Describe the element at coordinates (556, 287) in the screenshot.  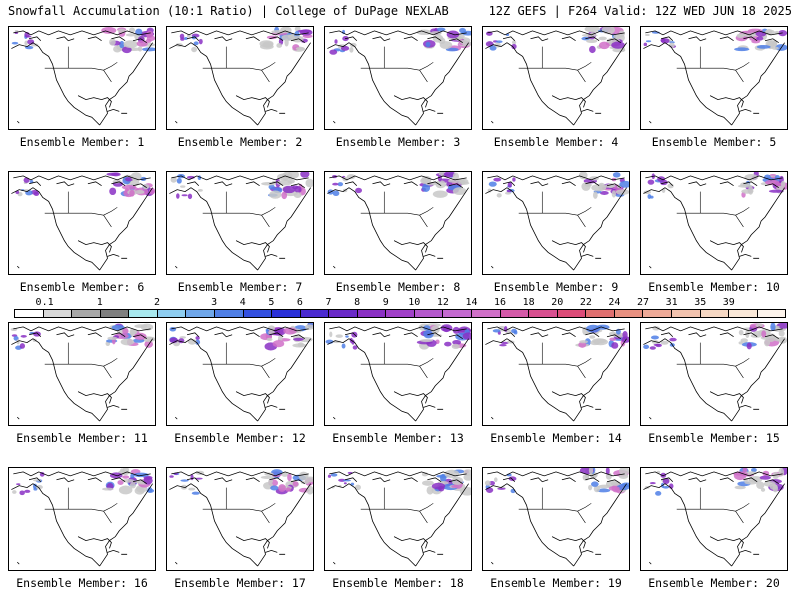
I see `ensemble-member-label: Ensemble Member: 9` at that location.